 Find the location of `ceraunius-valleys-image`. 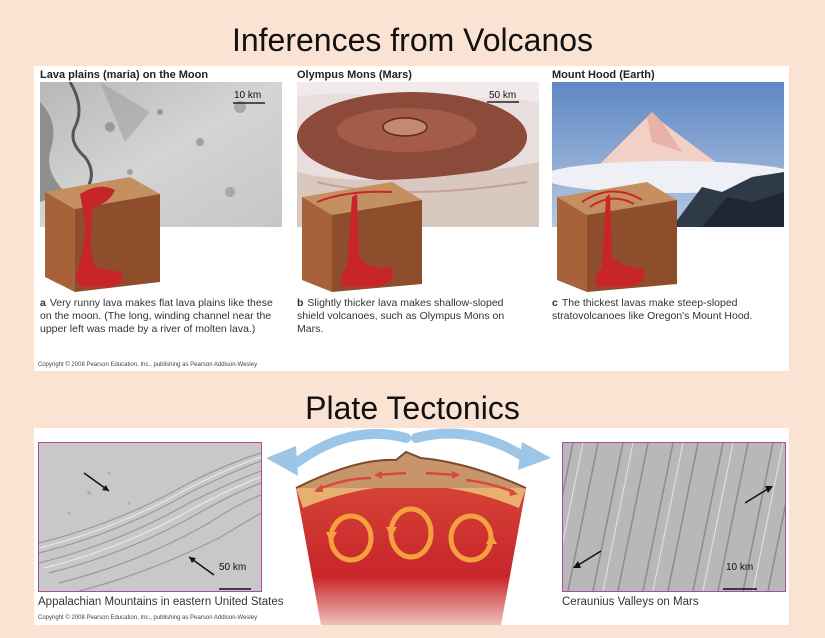

ceraunius-valleys-image is located at coordinates (674, 517).